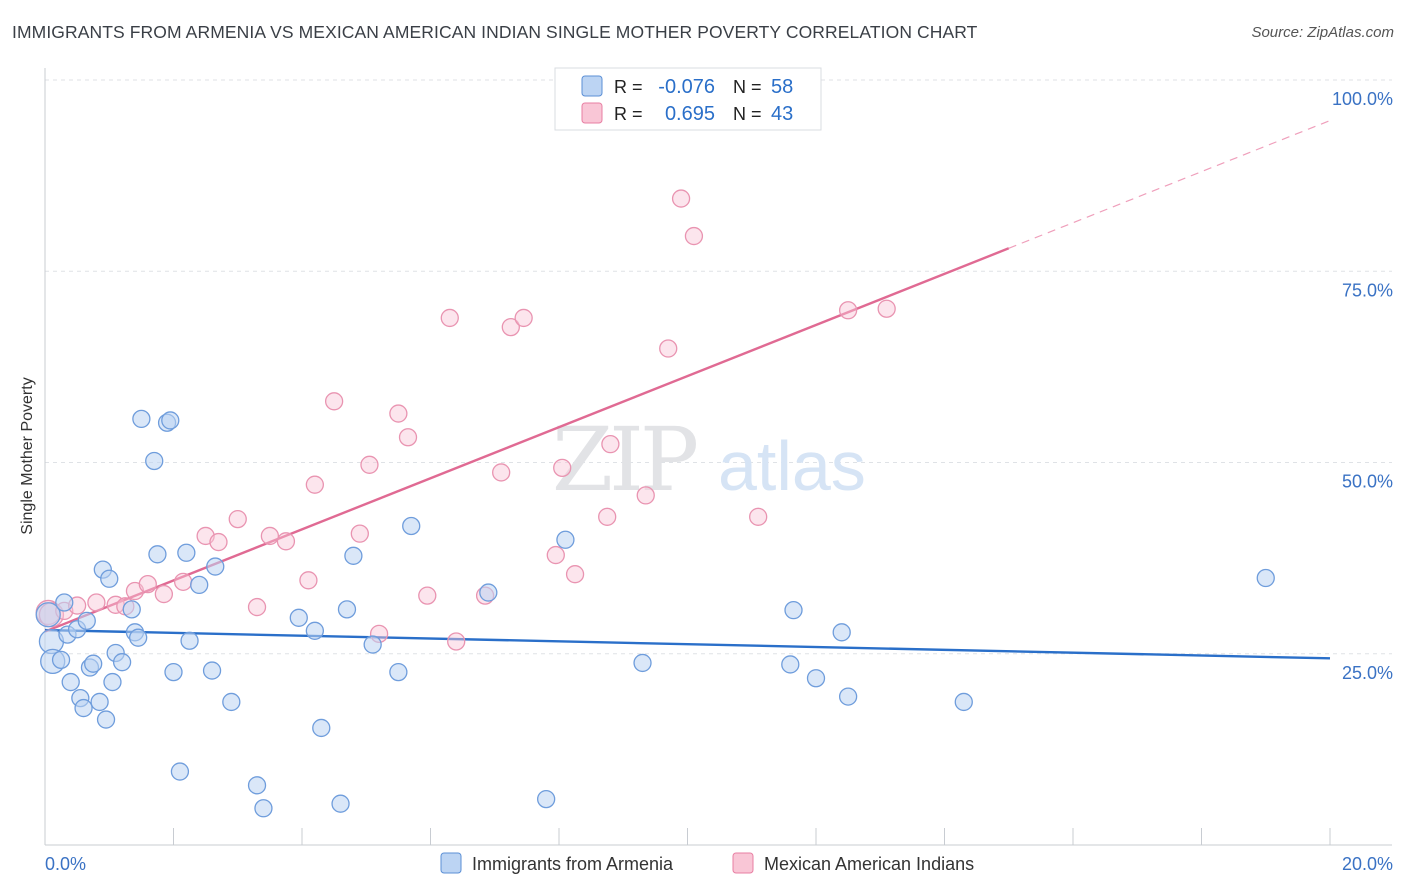 This screenshot has height=892, width=1406. What do you see at coordinates (687, 644) in the screenshot?
I see `trend-line-armenia` at bounding box center [687, 644].